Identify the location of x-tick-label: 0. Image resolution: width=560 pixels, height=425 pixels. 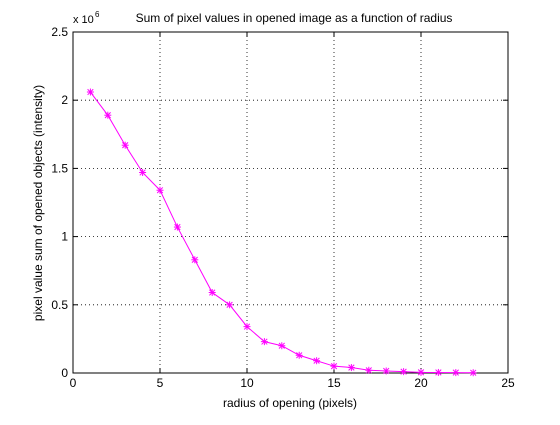
(73, 383).